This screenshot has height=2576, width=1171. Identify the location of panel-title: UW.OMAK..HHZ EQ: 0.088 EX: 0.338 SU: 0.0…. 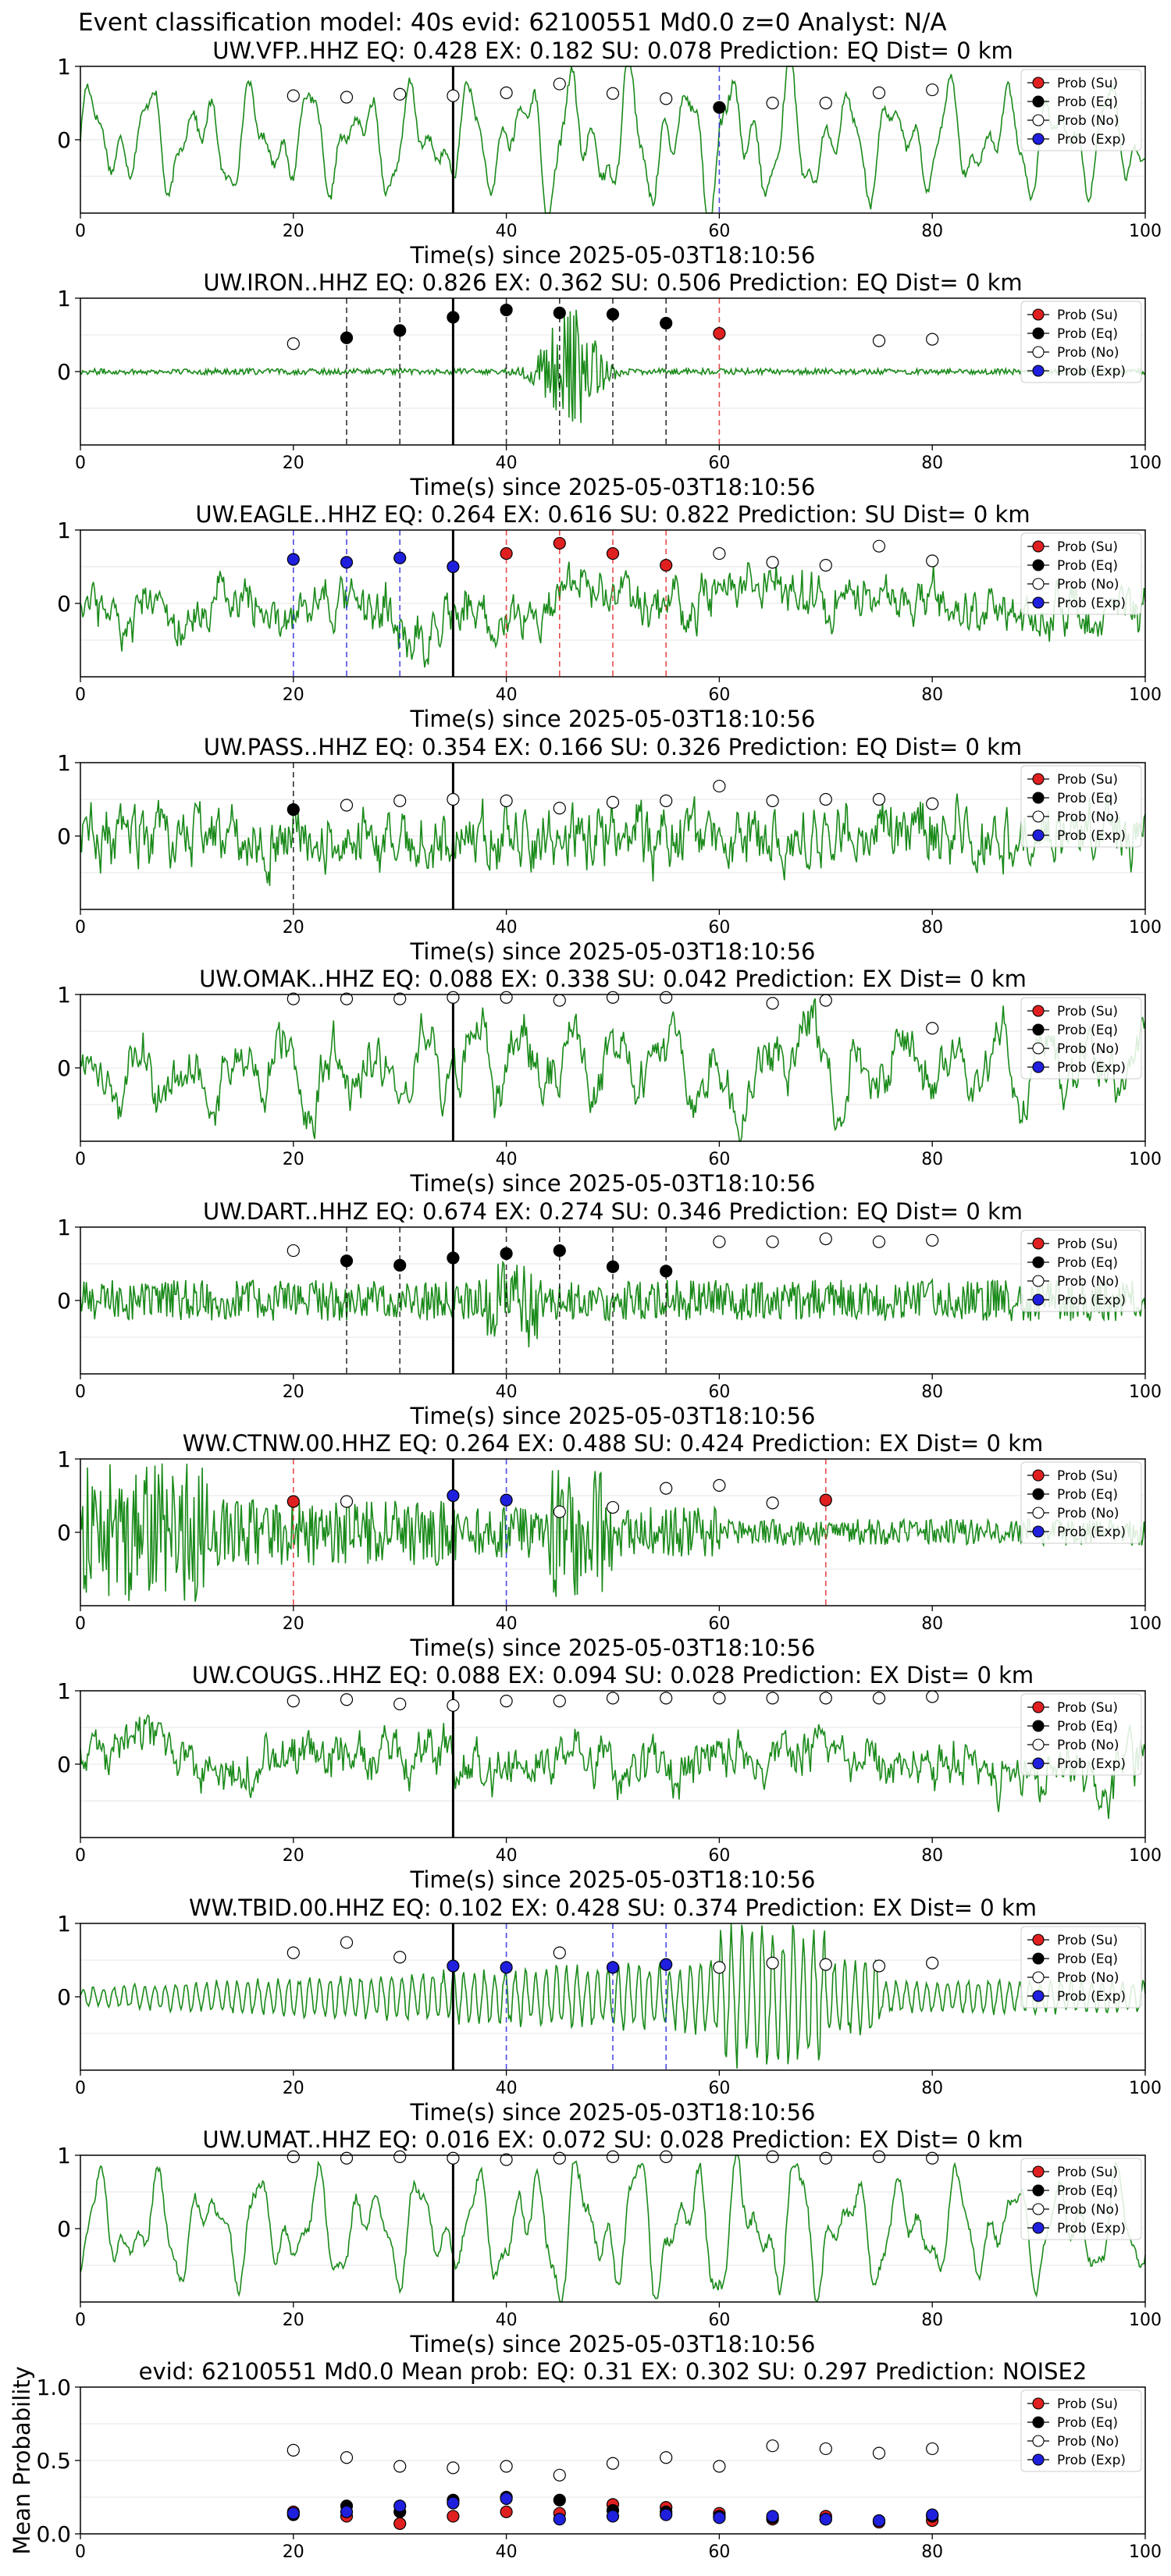
(613, 979).